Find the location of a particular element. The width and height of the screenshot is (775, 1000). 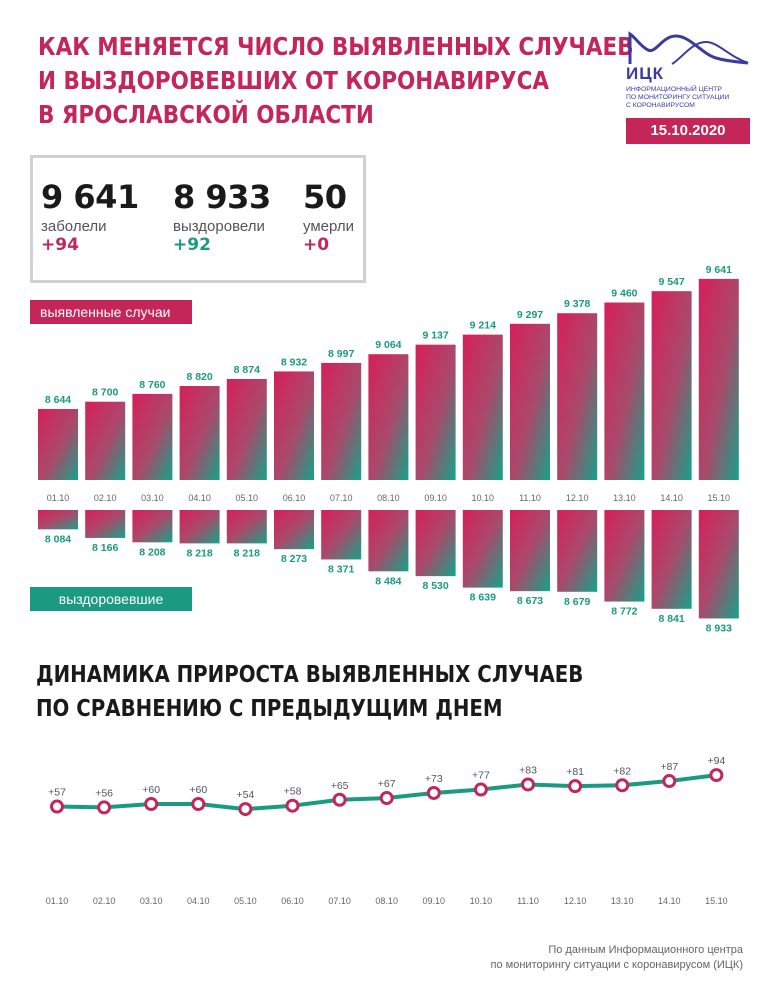

recovered-value-label: 8 208 is located at coordinates (152, 552).